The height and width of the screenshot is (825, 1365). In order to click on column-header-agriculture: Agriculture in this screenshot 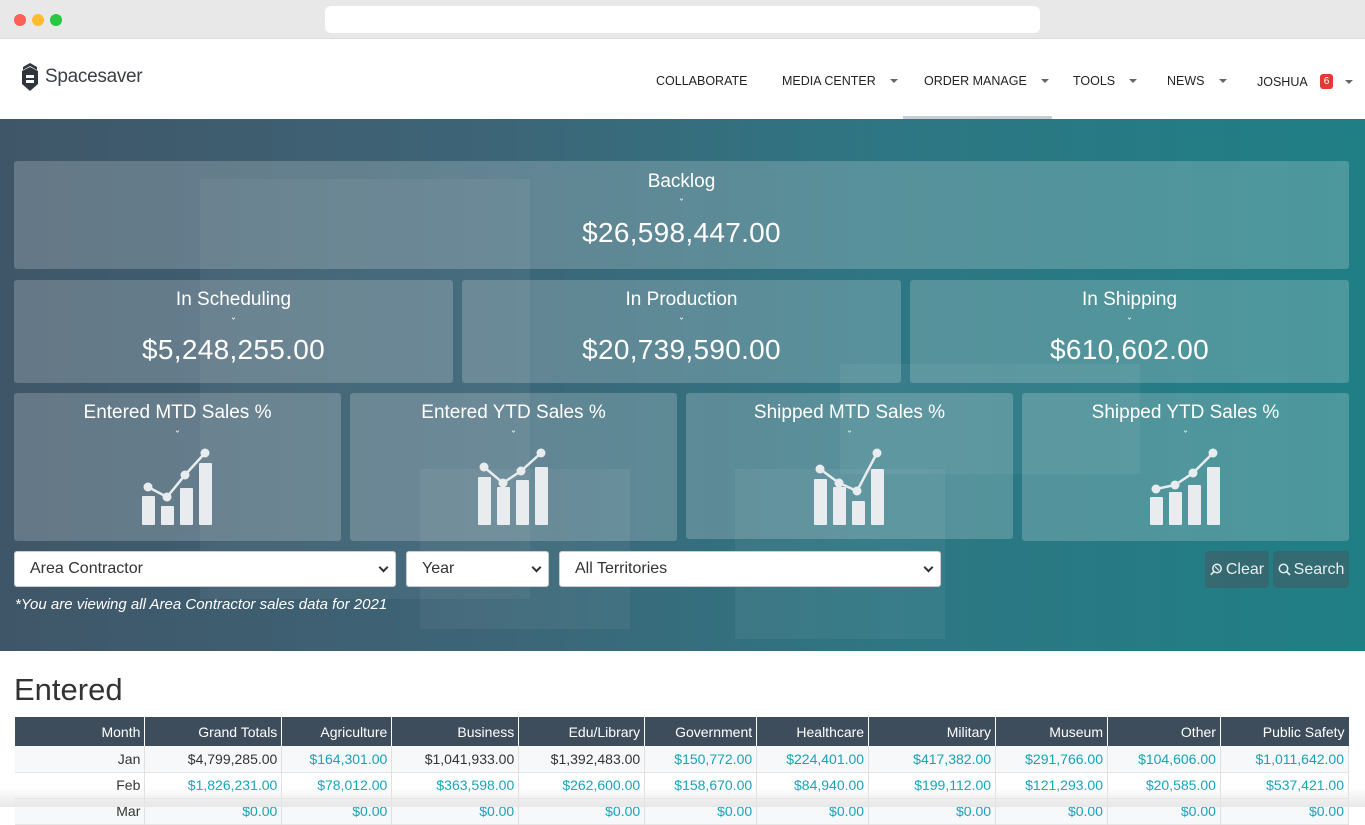, I will do `click(337, 731)`.